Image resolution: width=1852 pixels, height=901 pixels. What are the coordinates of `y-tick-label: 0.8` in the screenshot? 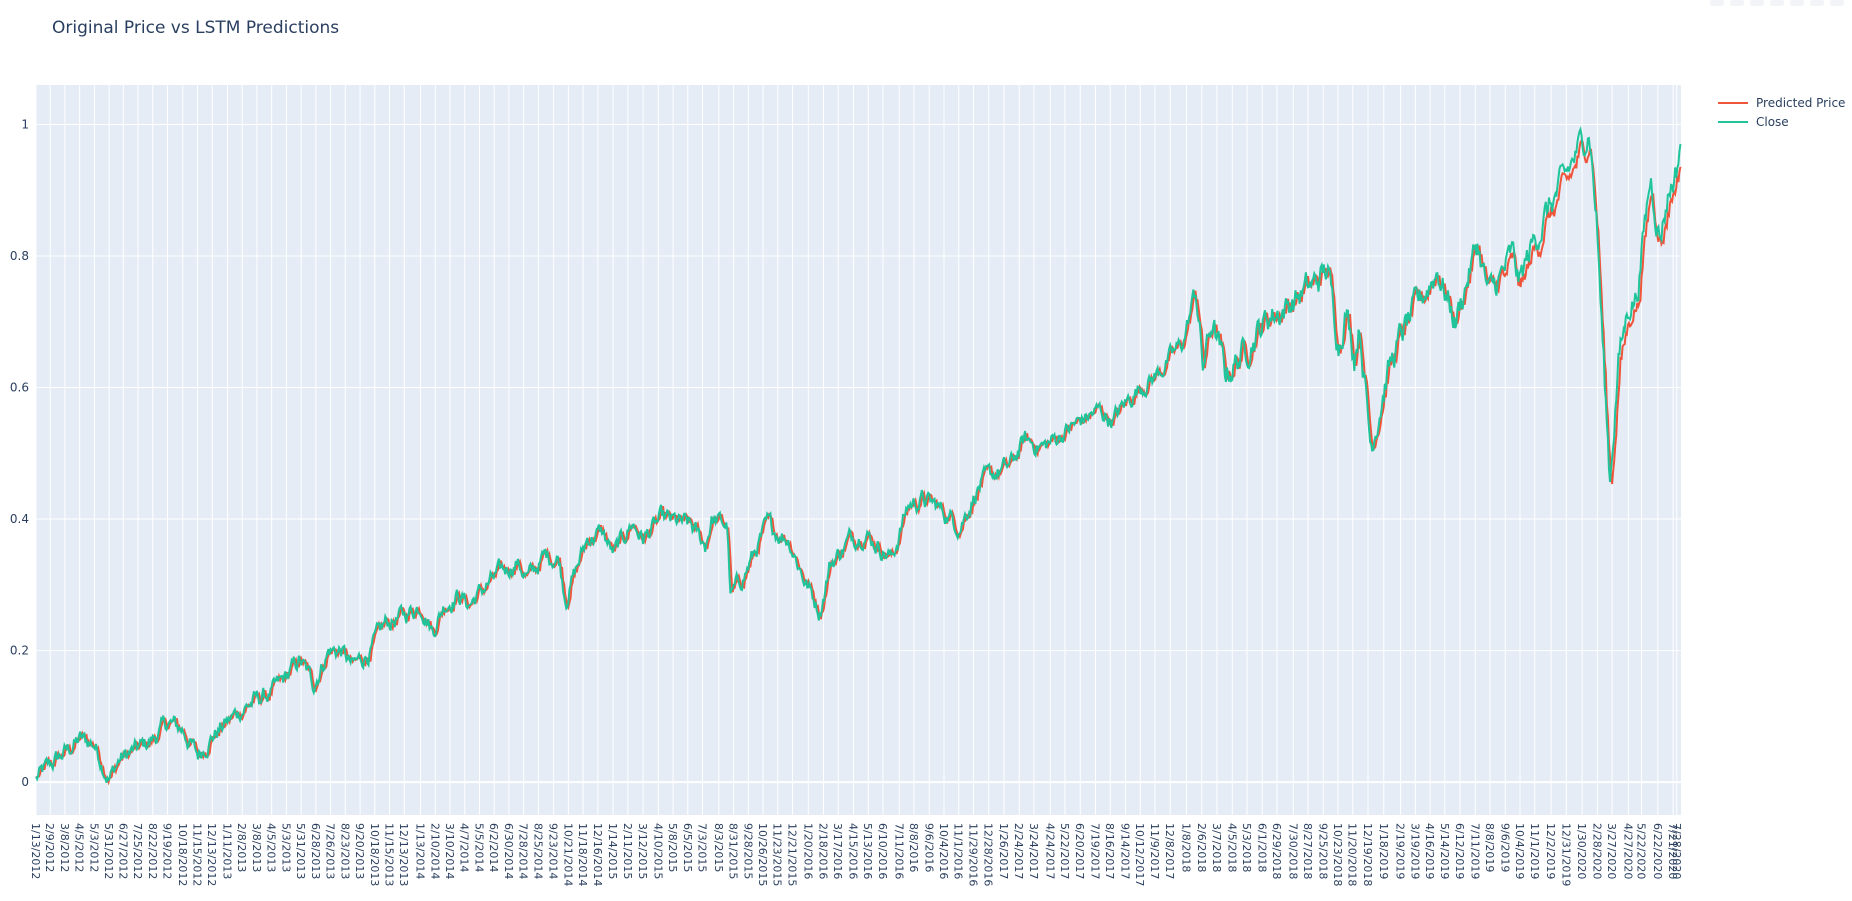 It's located at (19, 256).